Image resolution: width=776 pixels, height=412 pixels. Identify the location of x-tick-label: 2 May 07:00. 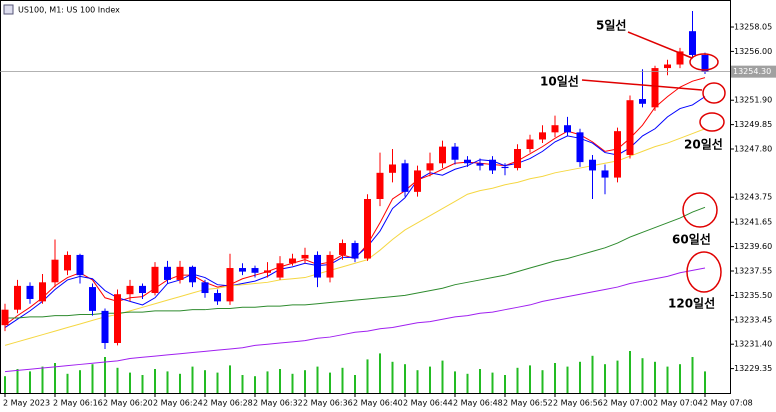
(628, 403).